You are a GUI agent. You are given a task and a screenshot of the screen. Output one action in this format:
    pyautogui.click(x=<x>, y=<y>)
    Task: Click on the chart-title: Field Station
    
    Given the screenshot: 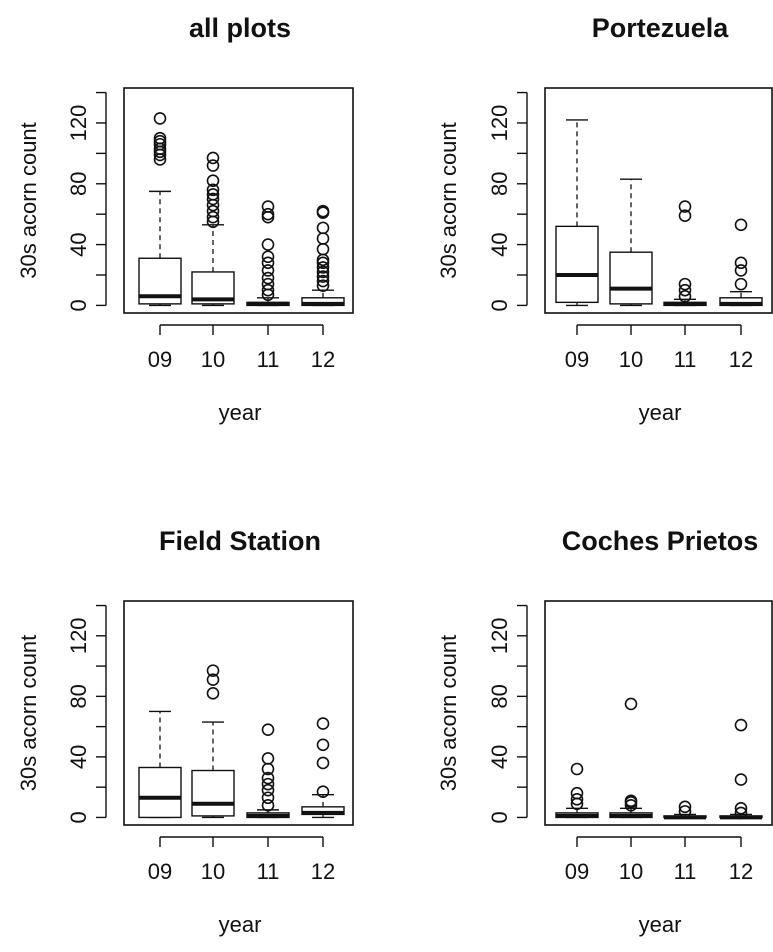 What is the action you would take?
    pyautogui.click(x=240, y=541)
    